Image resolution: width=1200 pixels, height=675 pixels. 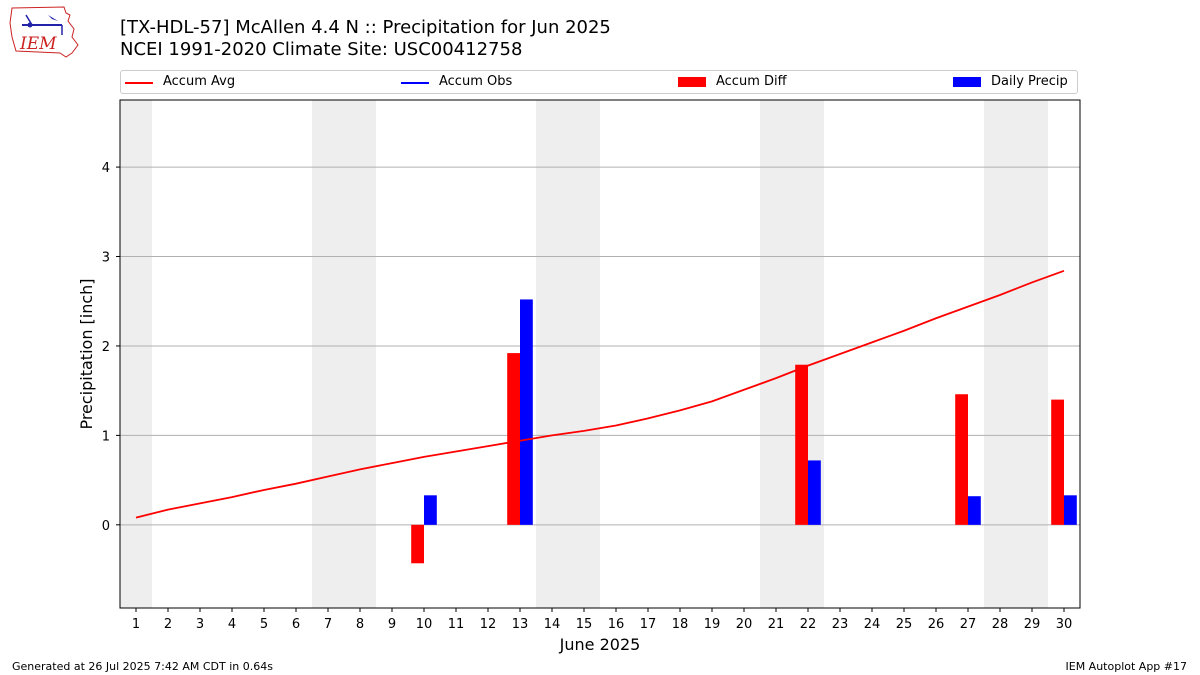 I want to click on chart-subtitle: NCEI 1991-2020 Climate Site: USC00412758, so click(x=321, y=49).